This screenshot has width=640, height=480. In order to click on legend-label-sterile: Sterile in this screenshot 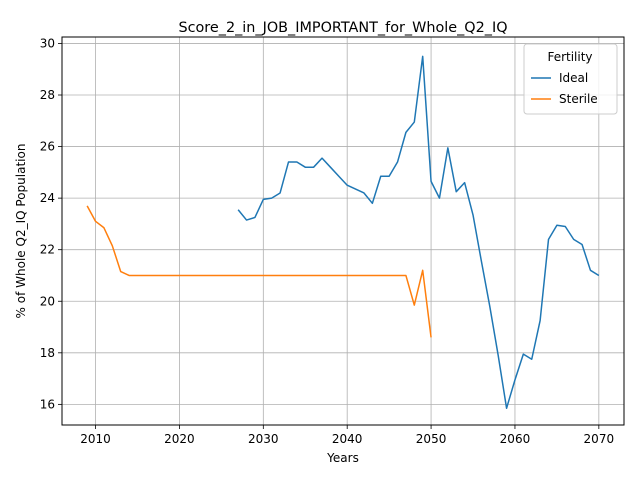, I will do `click(578, 99)`.